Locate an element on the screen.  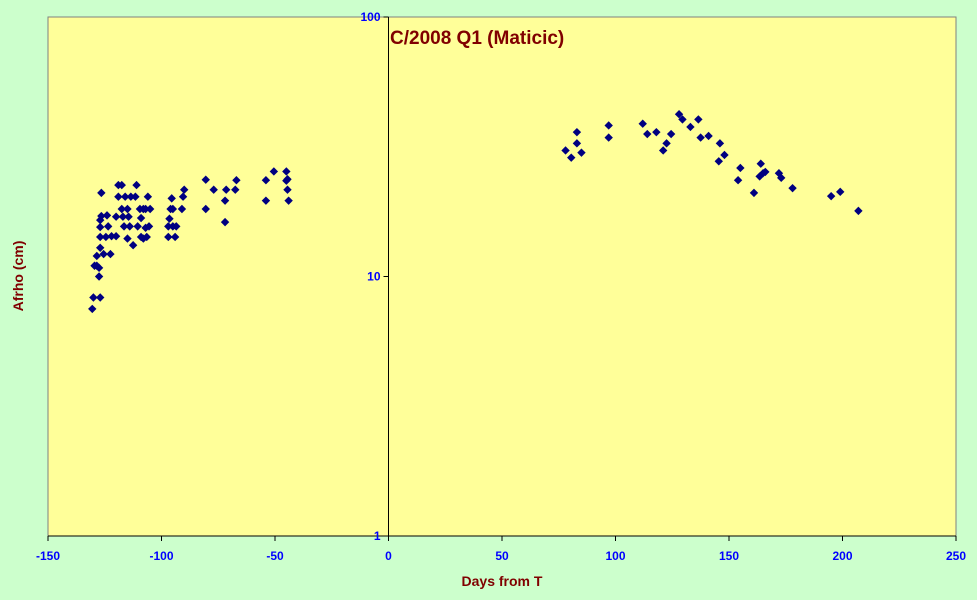
x-tick-label: -150 is located at coordinates (48, 556).